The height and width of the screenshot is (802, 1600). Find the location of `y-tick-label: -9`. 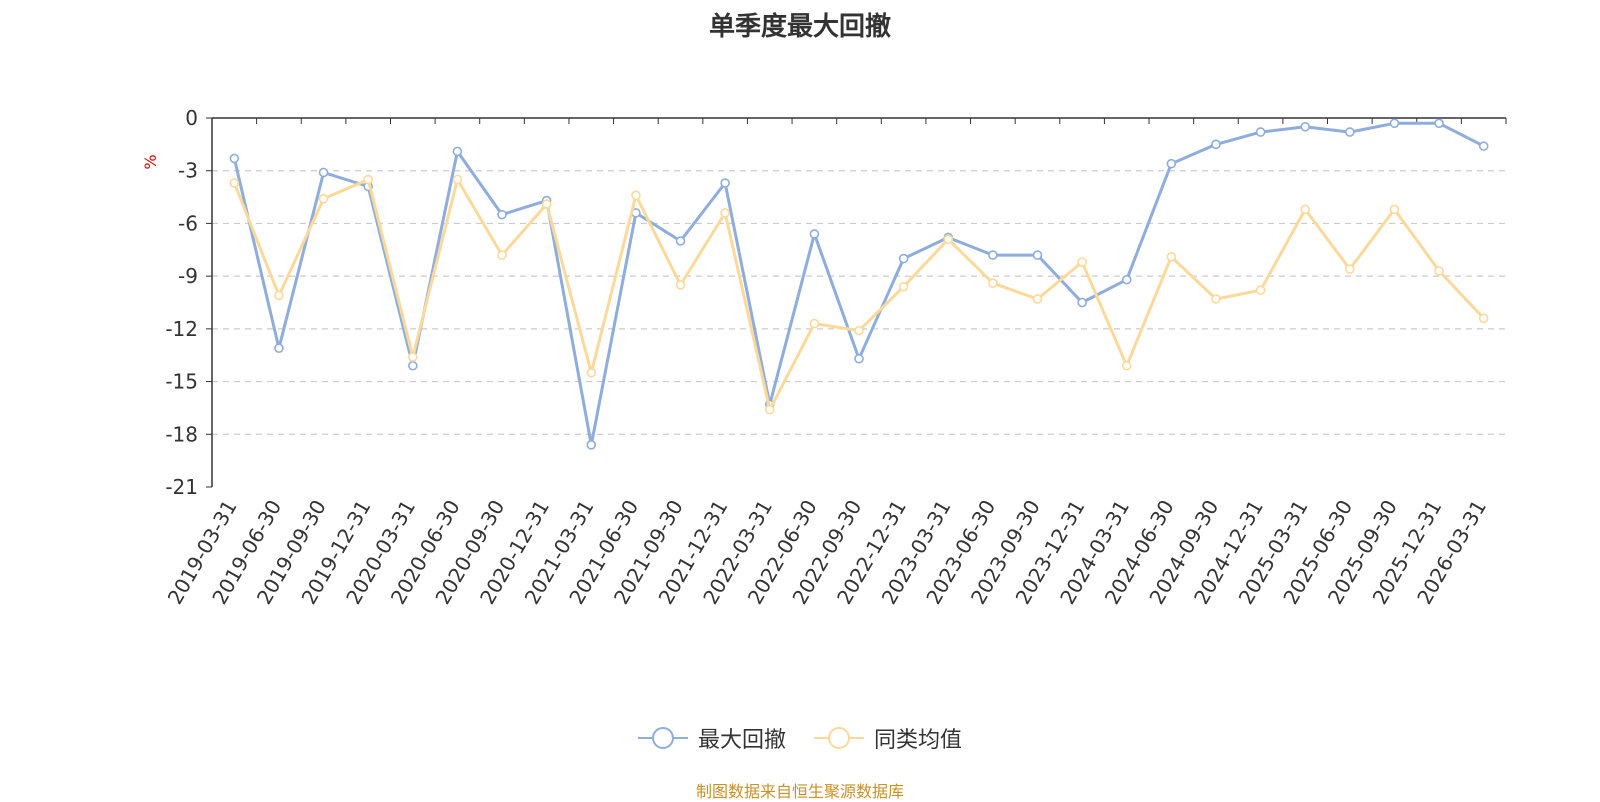

y-tick-label: -9 is located at coordinates (188, 276).